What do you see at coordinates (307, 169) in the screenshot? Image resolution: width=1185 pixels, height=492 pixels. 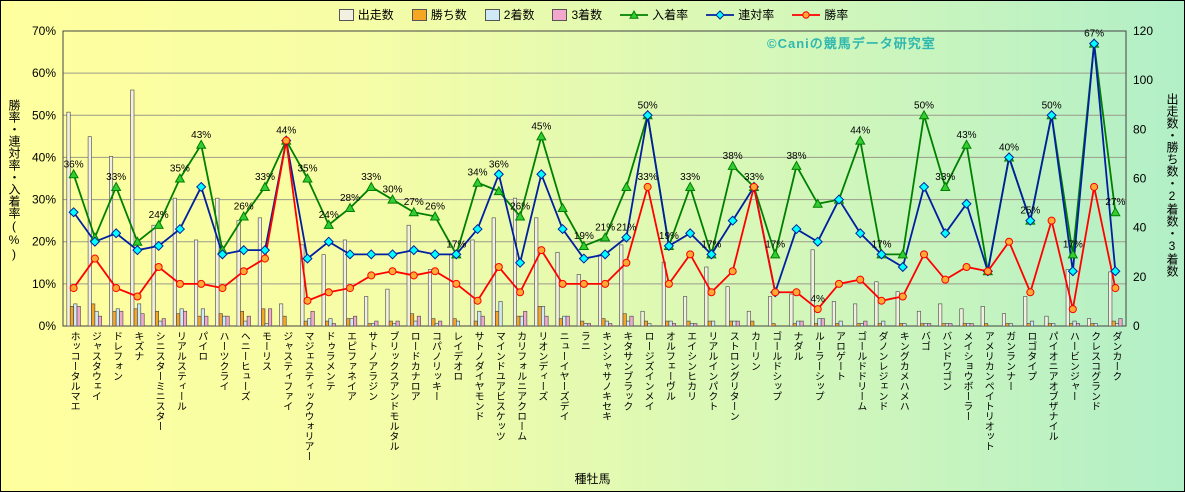 I see `data-label: 35%` at bounding box center [307, 169].